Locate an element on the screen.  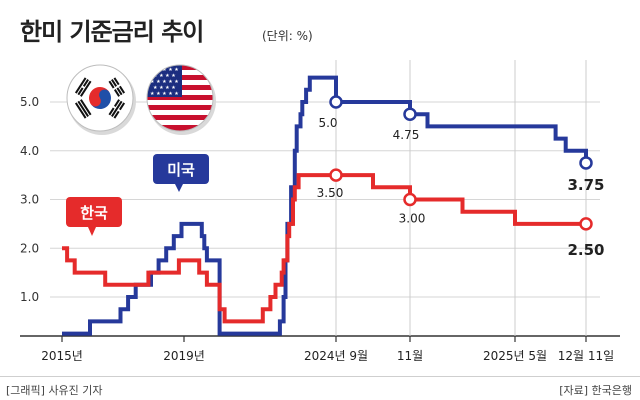
korea-flag-icon is located at coordinates (101, 99).